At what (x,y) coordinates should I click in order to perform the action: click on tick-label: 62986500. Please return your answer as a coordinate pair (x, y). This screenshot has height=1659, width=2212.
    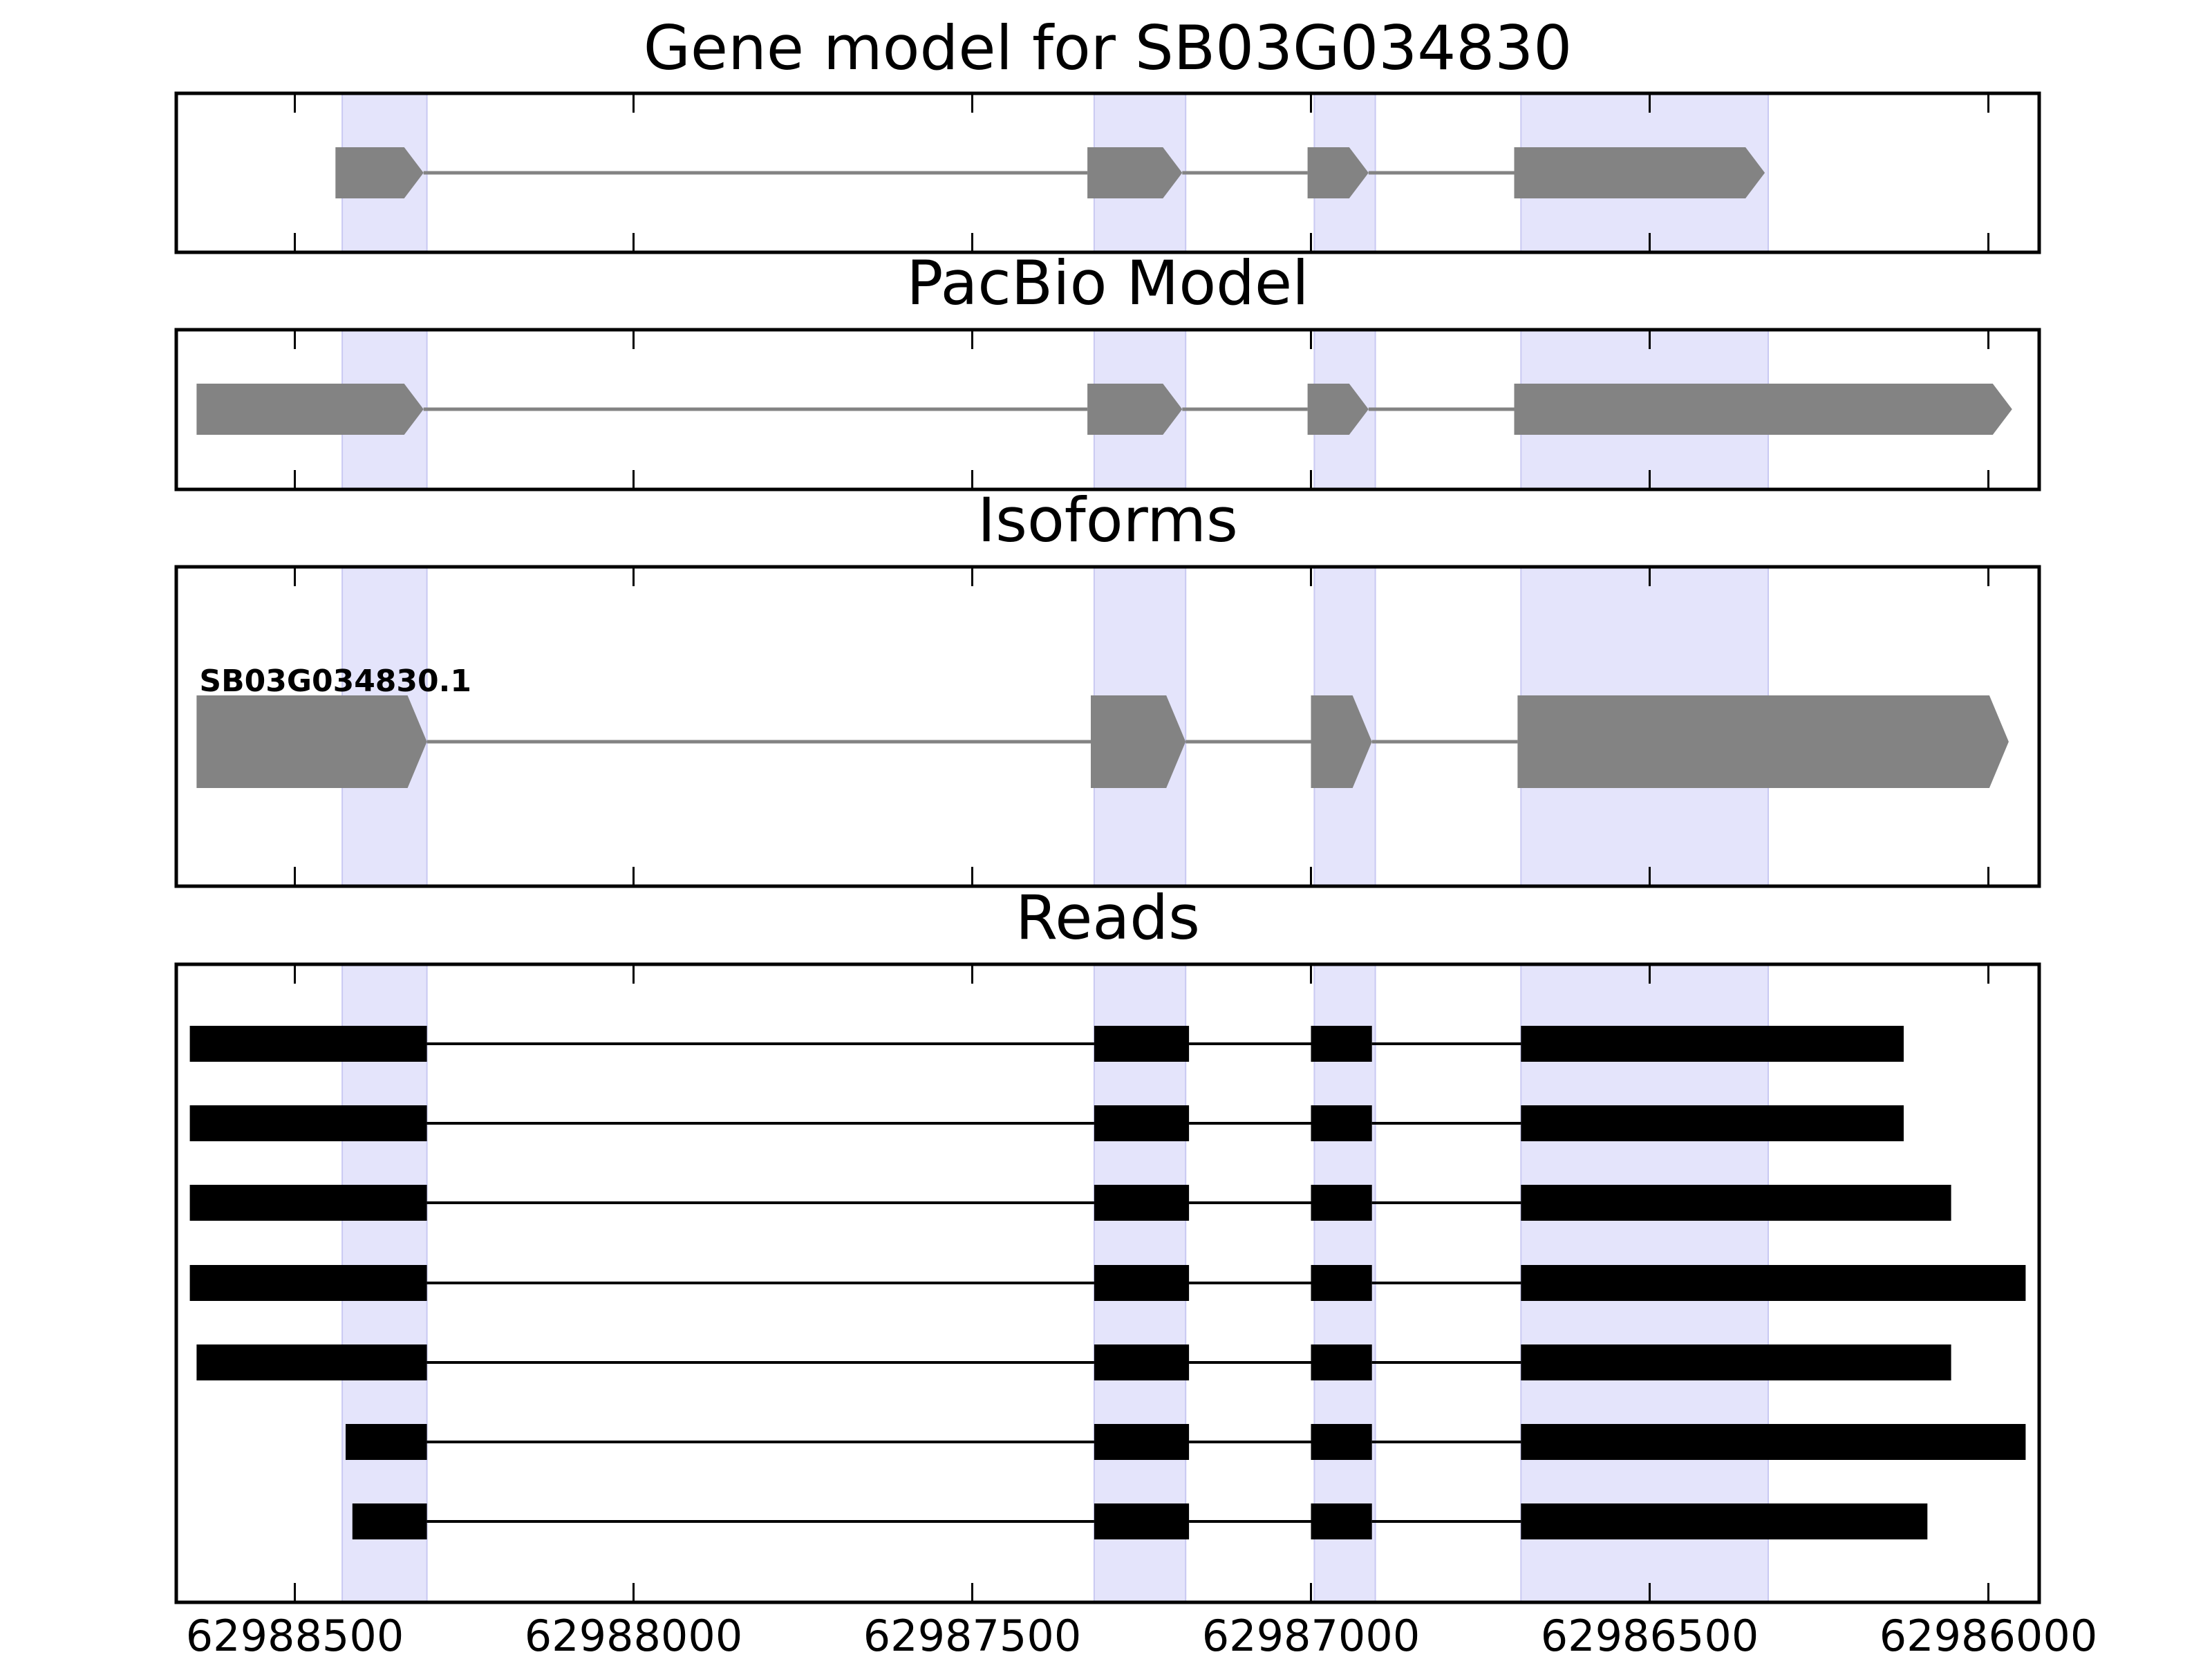
    Looking at the image, I should click on (1650, 1635).